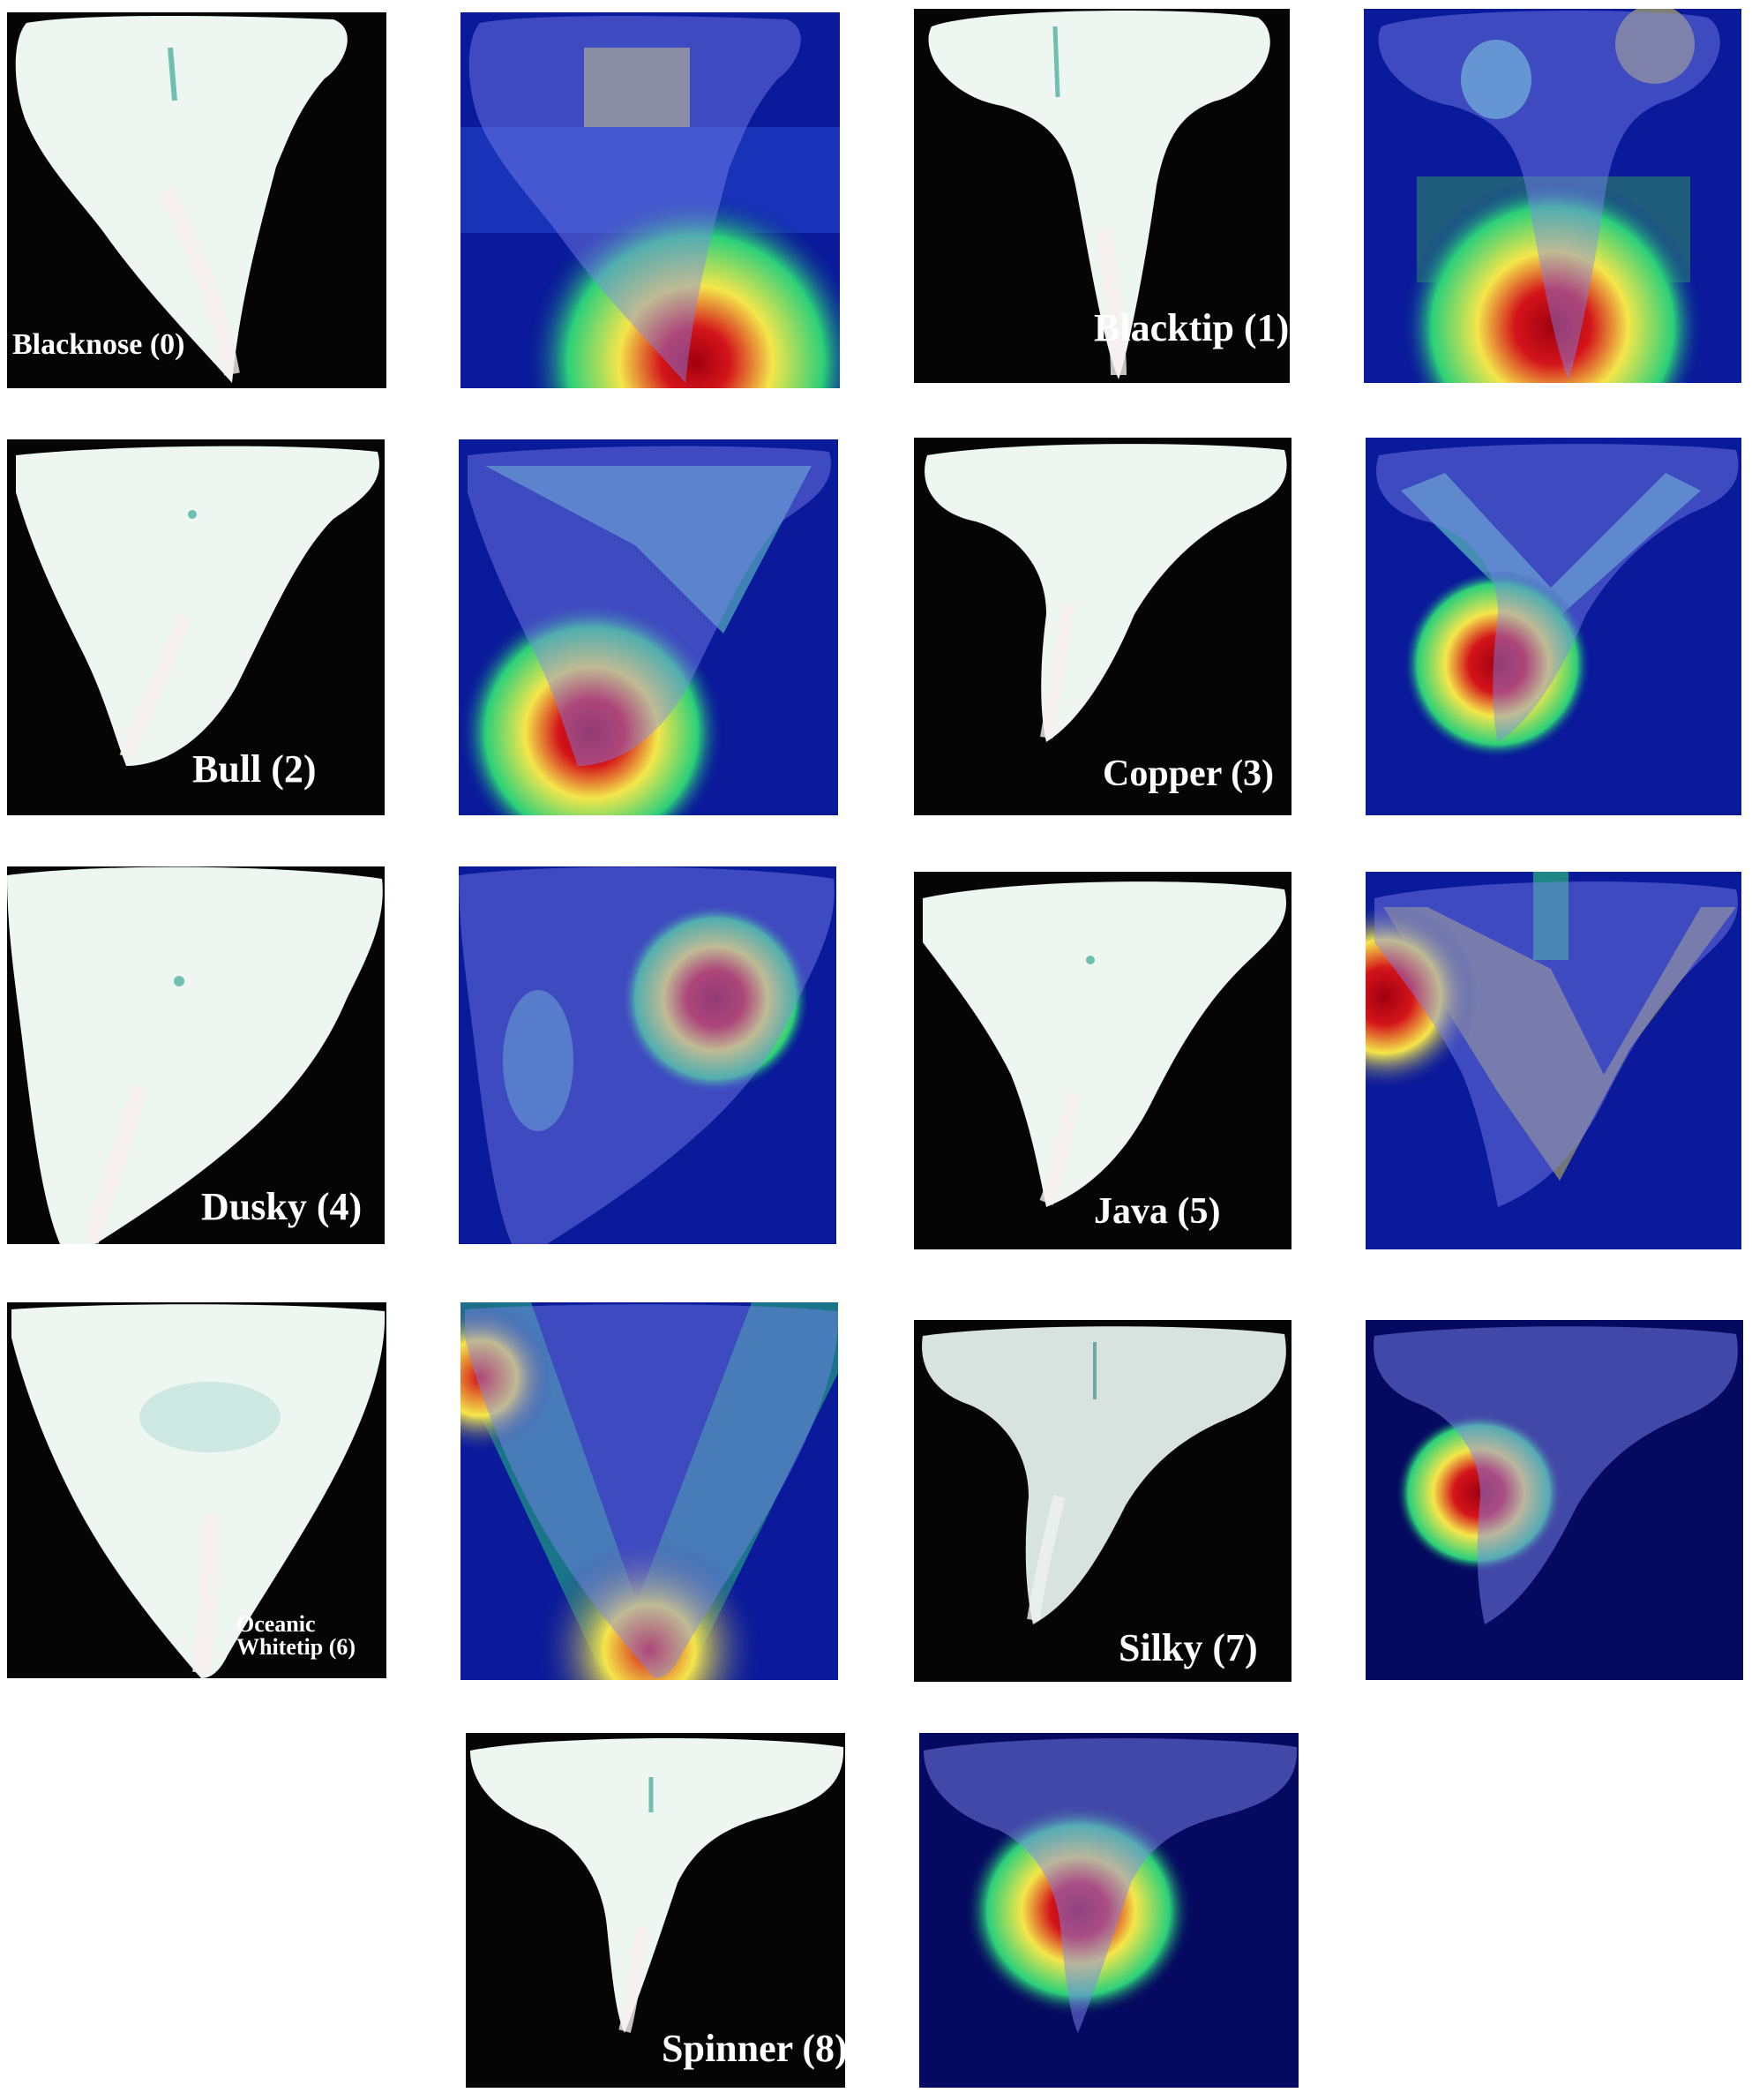  I want to click on photo-dusky: Dusky (4), so click(196, 1055).